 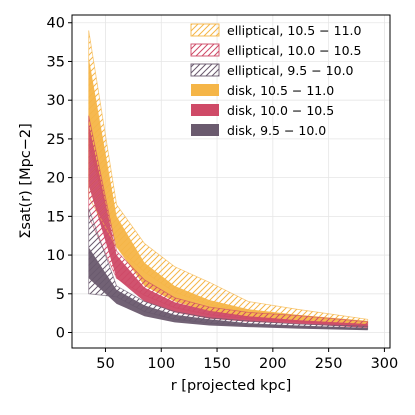 What do you see at coordinates (56, 217) in the screenshot?
I see `y-tick-label: 15` at bounding box center [56, 217].